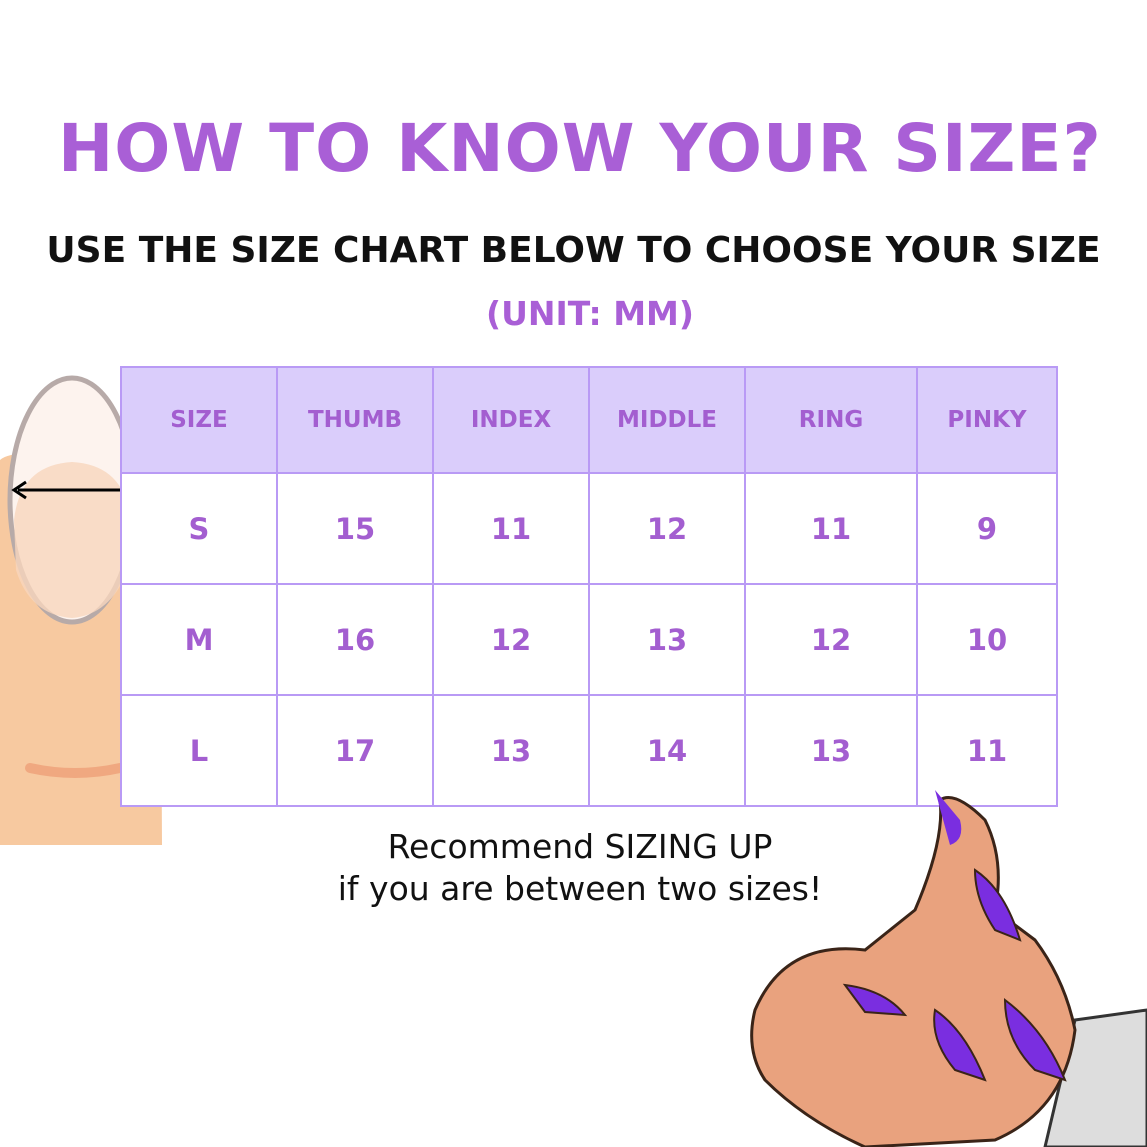  Describe the element at coordinates (948, 968) in the screenshot. I see `hand-illustration` at that location.